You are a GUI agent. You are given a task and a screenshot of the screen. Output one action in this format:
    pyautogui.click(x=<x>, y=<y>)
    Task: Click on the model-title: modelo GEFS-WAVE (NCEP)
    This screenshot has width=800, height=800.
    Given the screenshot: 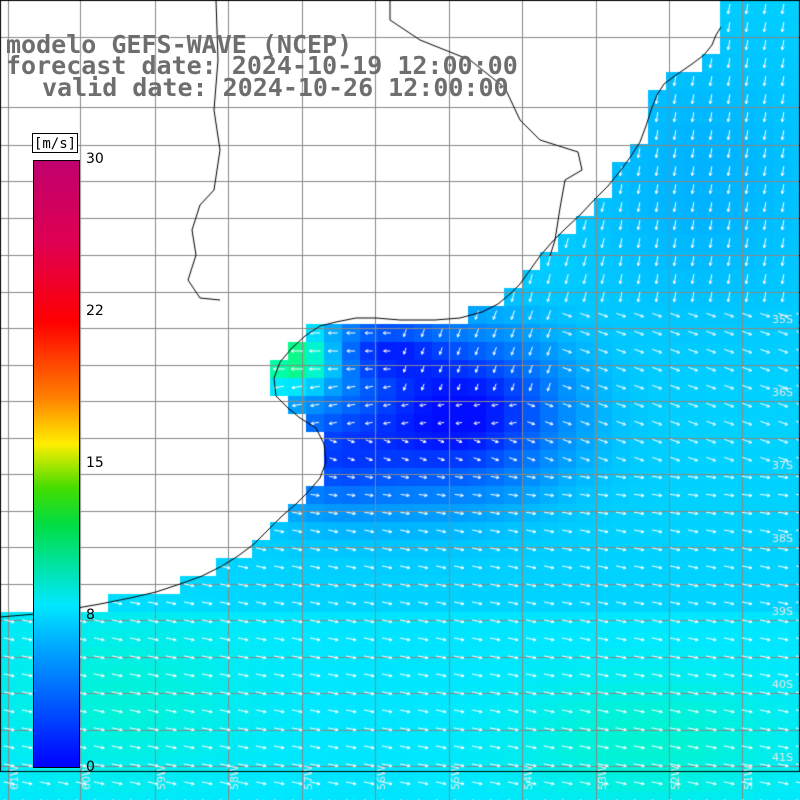 What is the action you would take?
    pyautogui.click(x=179, y=44)
    